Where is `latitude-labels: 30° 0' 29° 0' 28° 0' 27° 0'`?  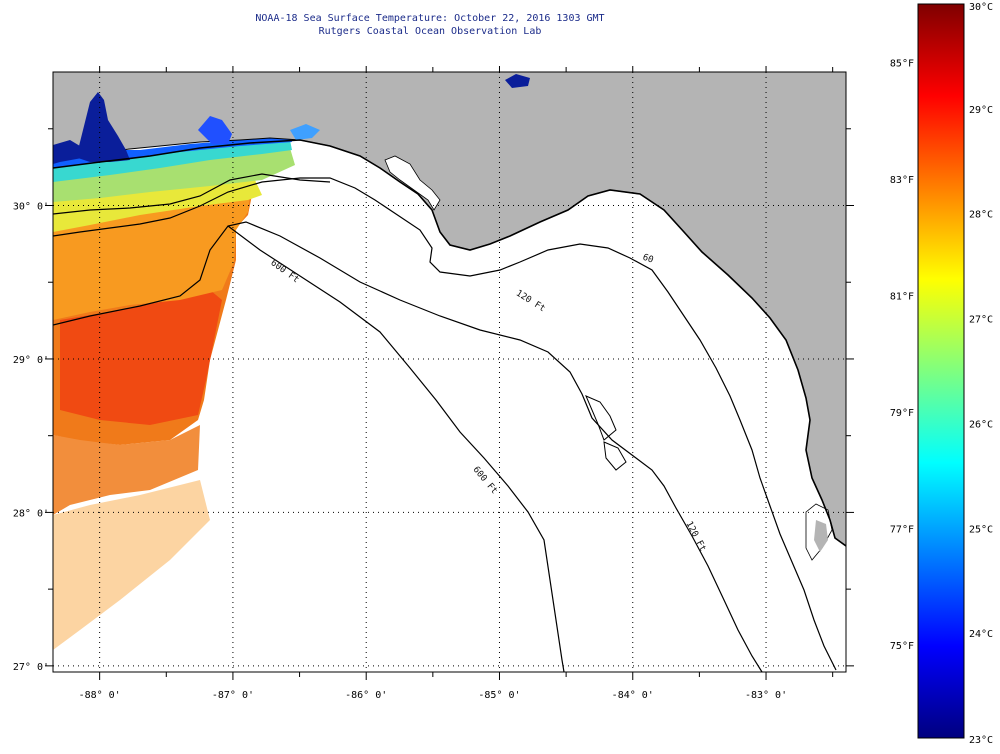 latitude-labels: 30° 0' 29° 0' 28° 0' 27° 0' is located at coordinates (31, 437).